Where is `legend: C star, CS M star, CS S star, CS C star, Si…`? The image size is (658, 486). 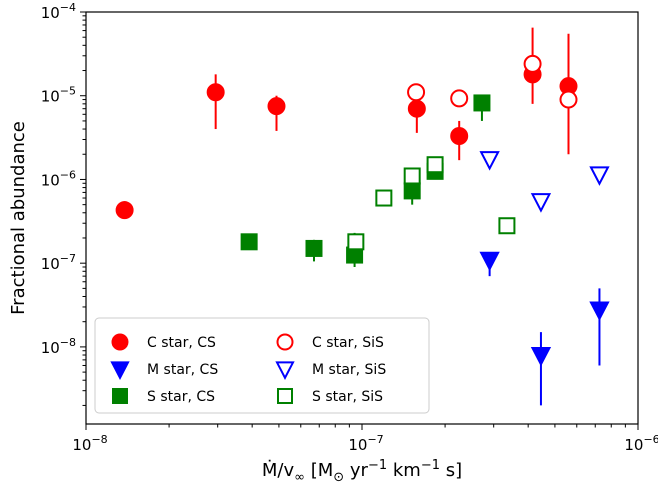
legend: C star, CS M star, CS S star, CS C star, Si… is located at coordinates (262, 365).